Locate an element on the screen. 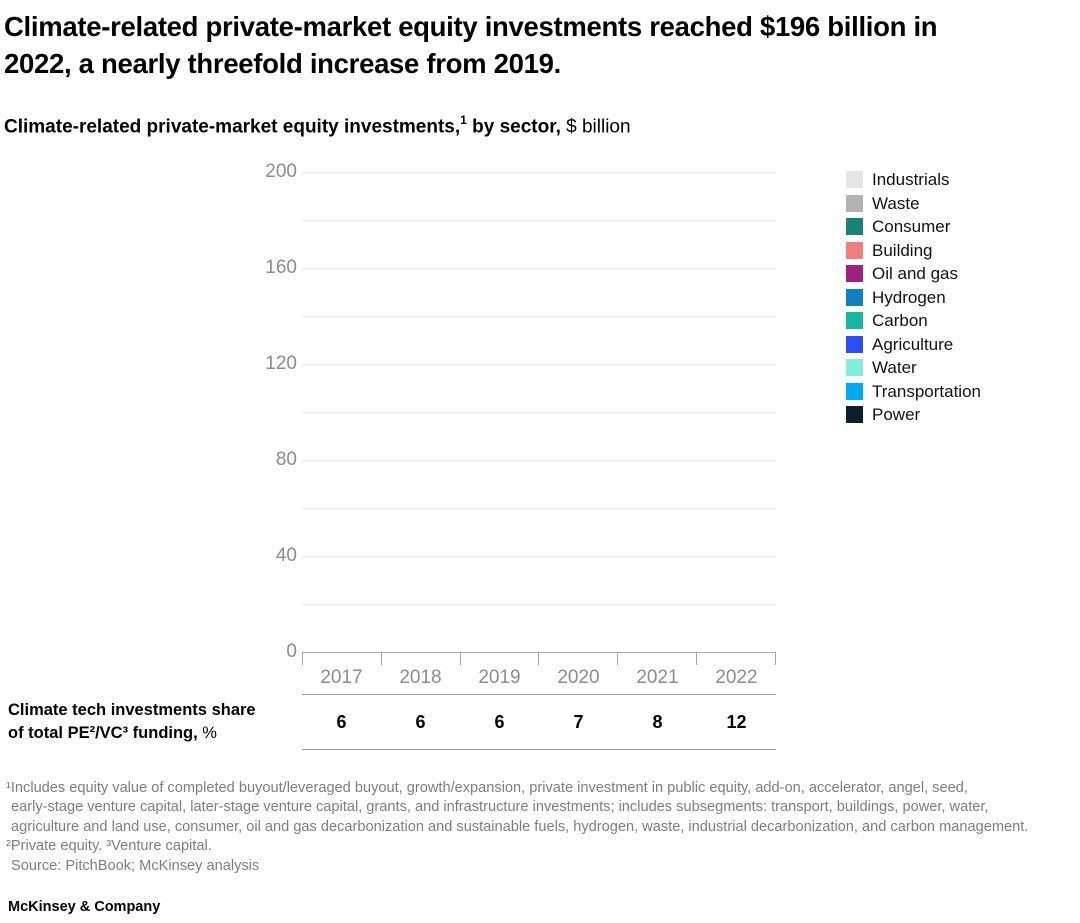 Image resolution: width=1080 pixels, height=923 pixels. y-axis-tick-label: 120 is located at coordinates (281, 363).